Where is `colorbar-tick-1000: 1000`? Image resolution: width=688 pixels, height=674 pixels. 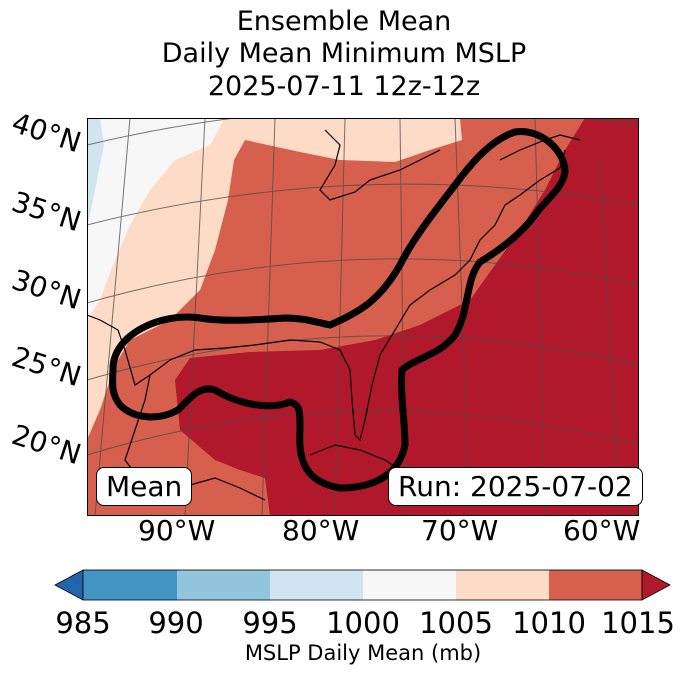 colorbar-tick-1000: 1000 is located at coordinates (363, 623).